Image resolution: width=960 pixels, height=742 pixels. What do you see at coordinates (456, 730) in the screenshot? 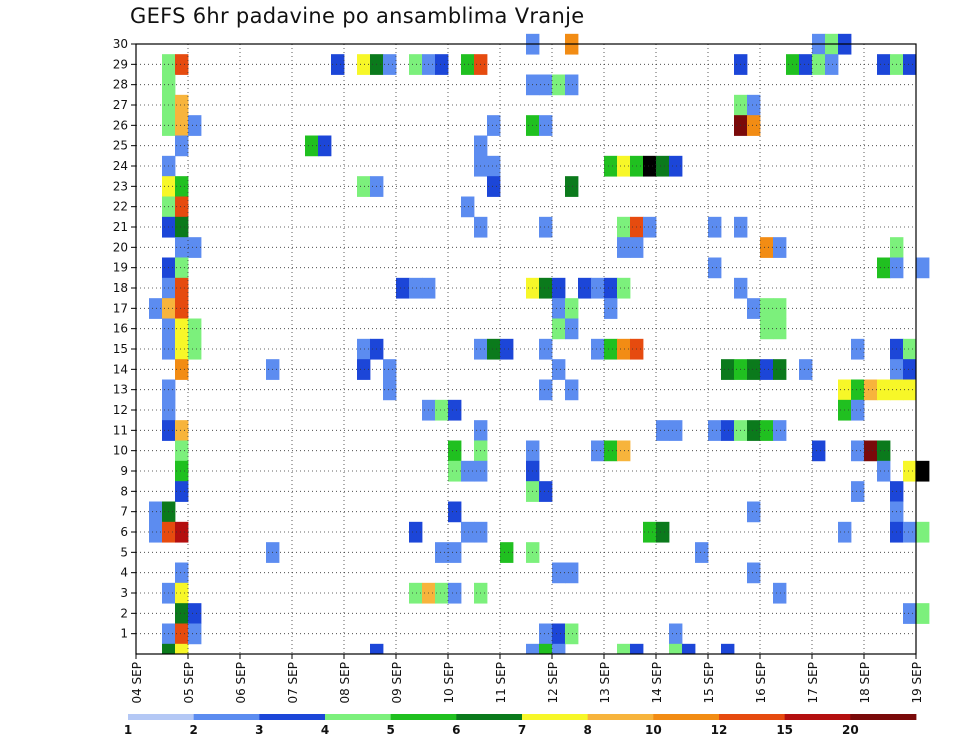
I see `legend-label: 6` at bounding box center [456, 730].